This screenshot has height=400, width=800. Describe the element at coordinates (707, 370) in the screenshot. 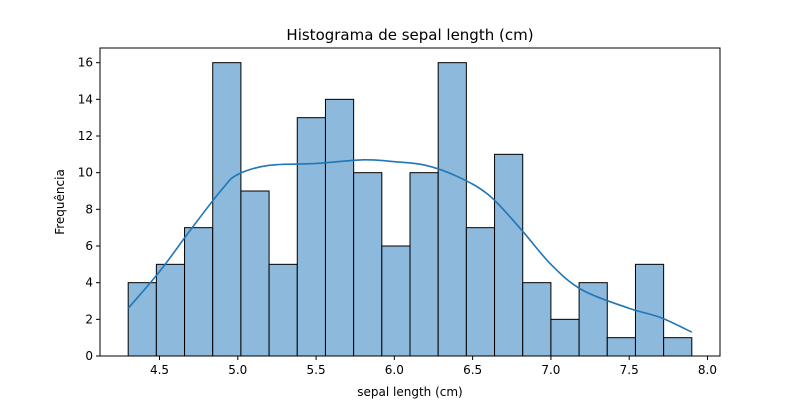

I see `x-tick-label: 8.0` at that location.